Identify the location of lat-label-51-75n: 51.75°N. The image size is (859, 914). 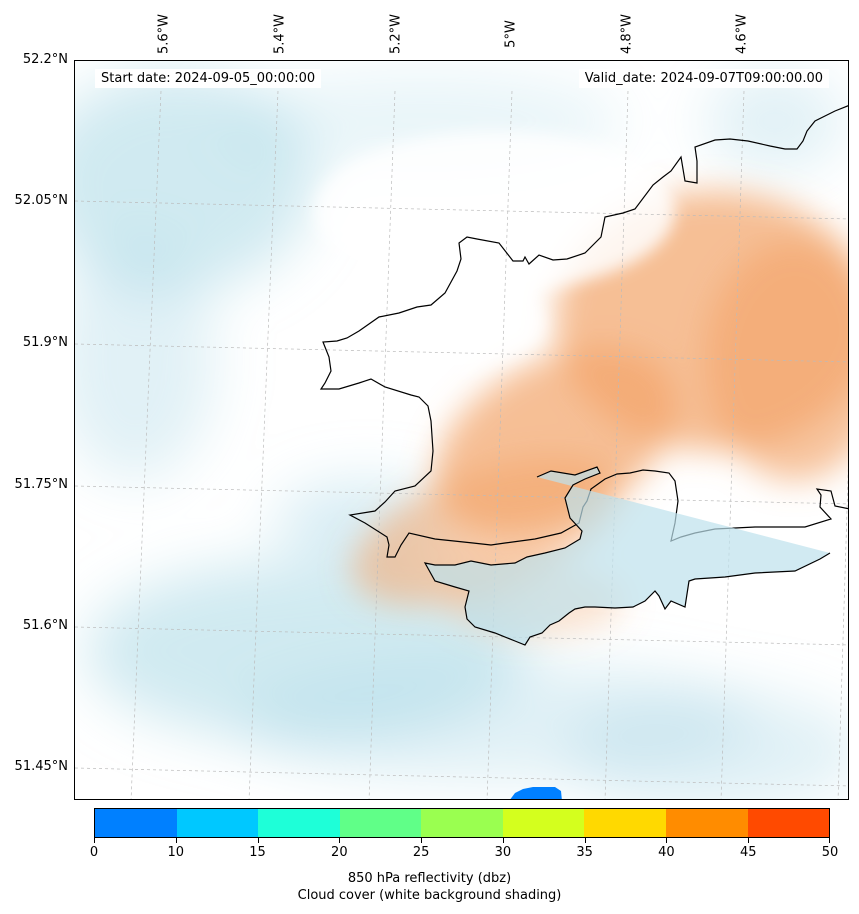
(41, 484).